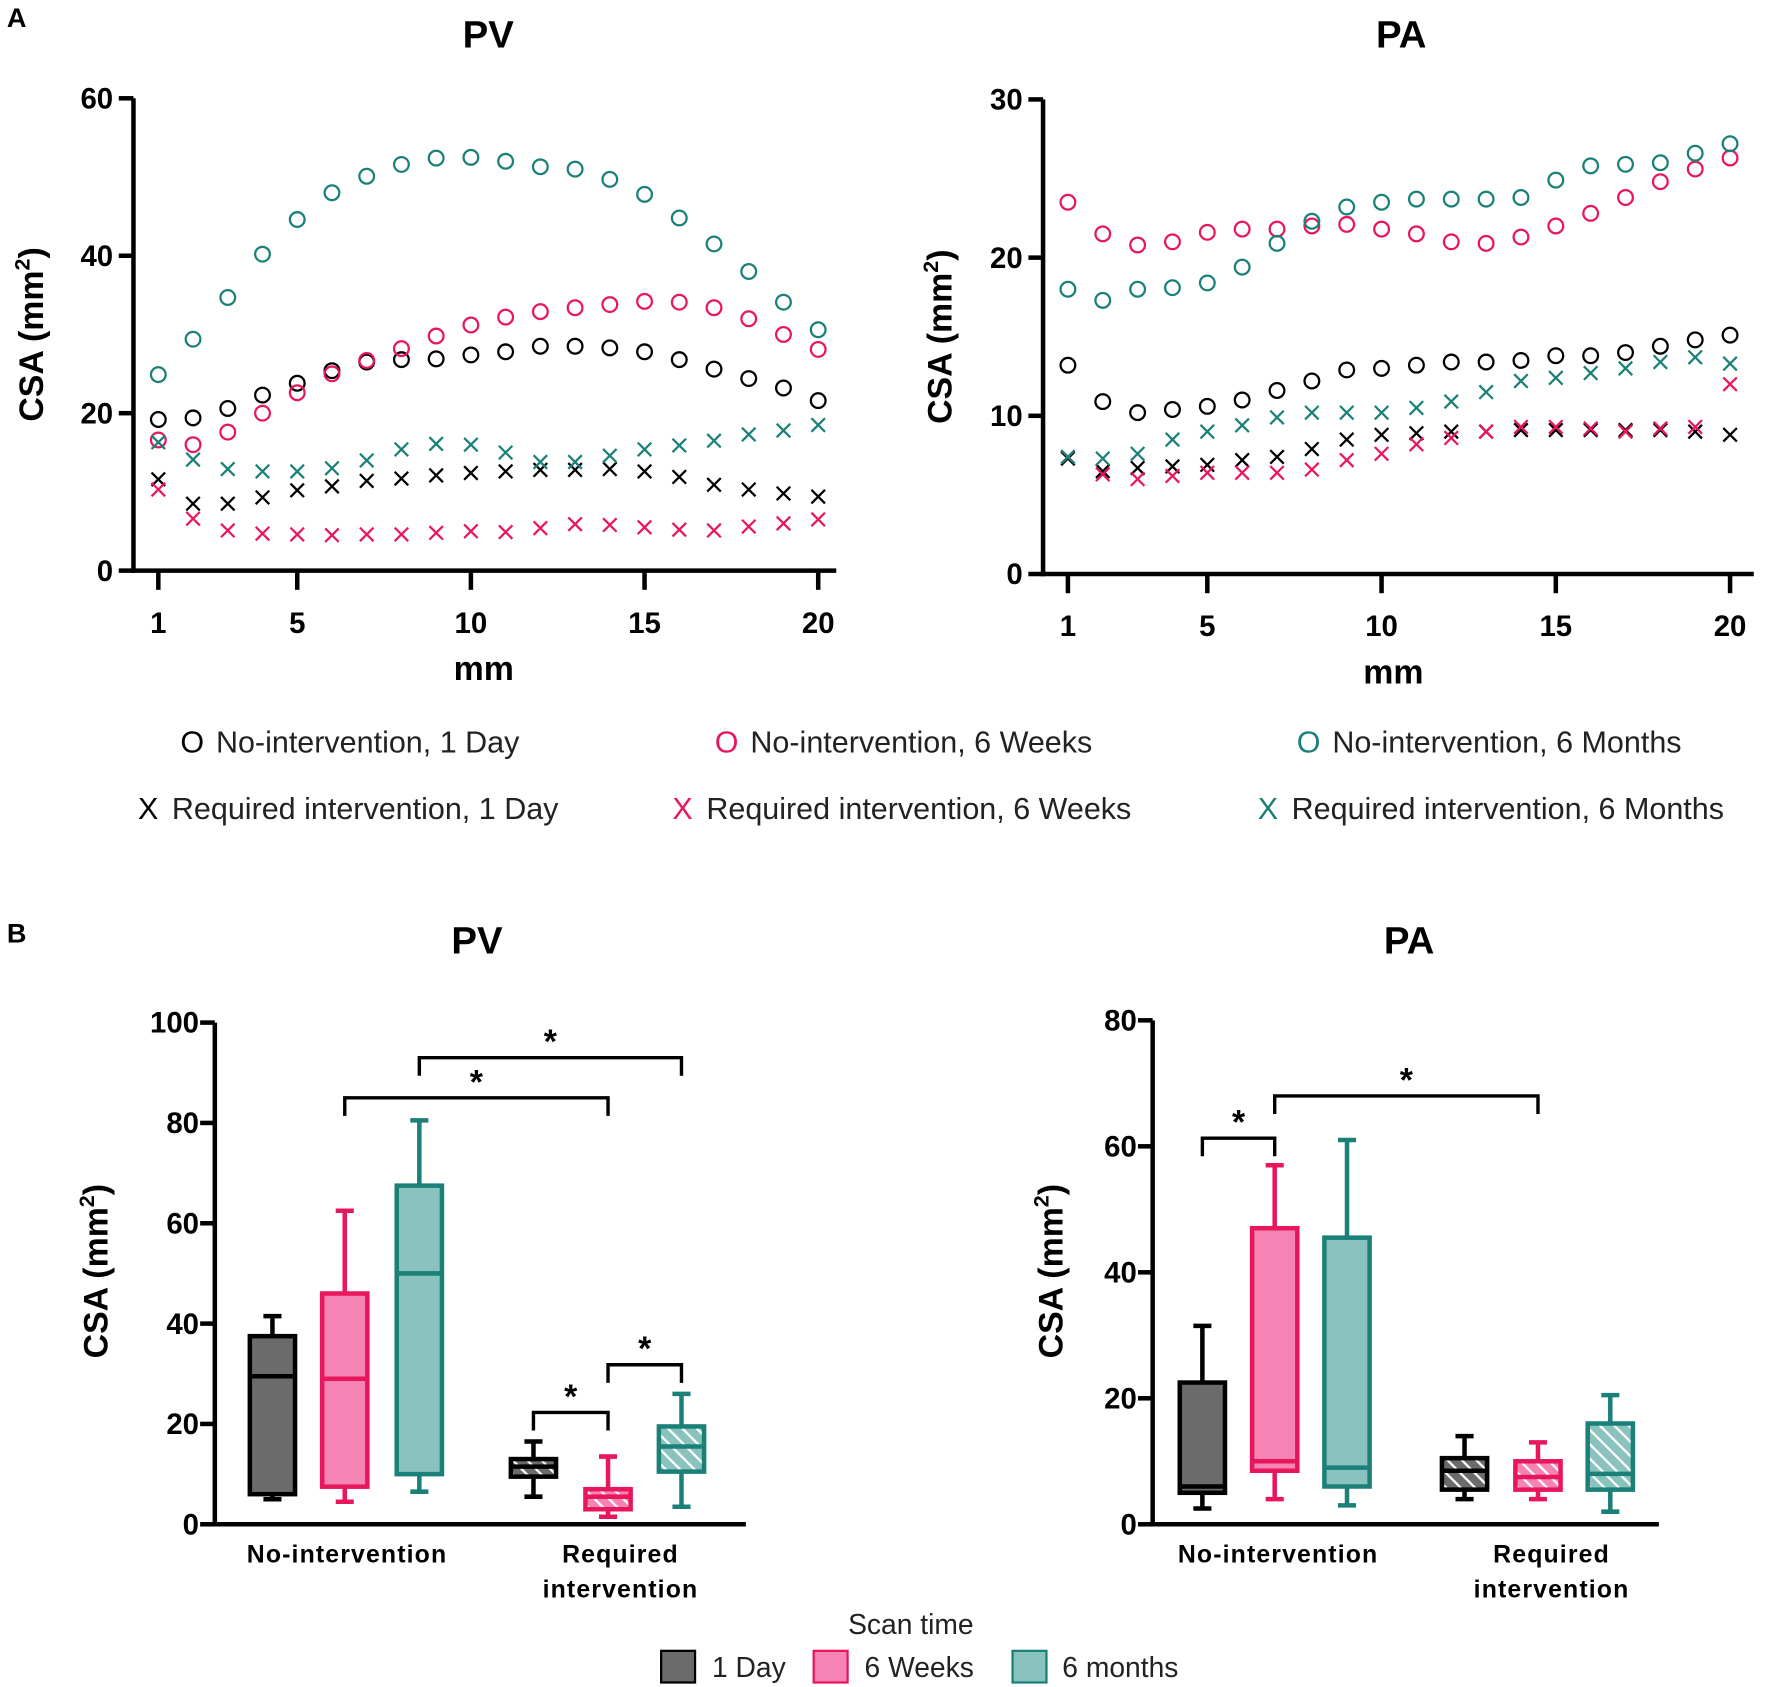 Image resolution: width=1772 pixels, height=1687 pixels. I want to click on x-tick-label: 20, so click(1730, 626).